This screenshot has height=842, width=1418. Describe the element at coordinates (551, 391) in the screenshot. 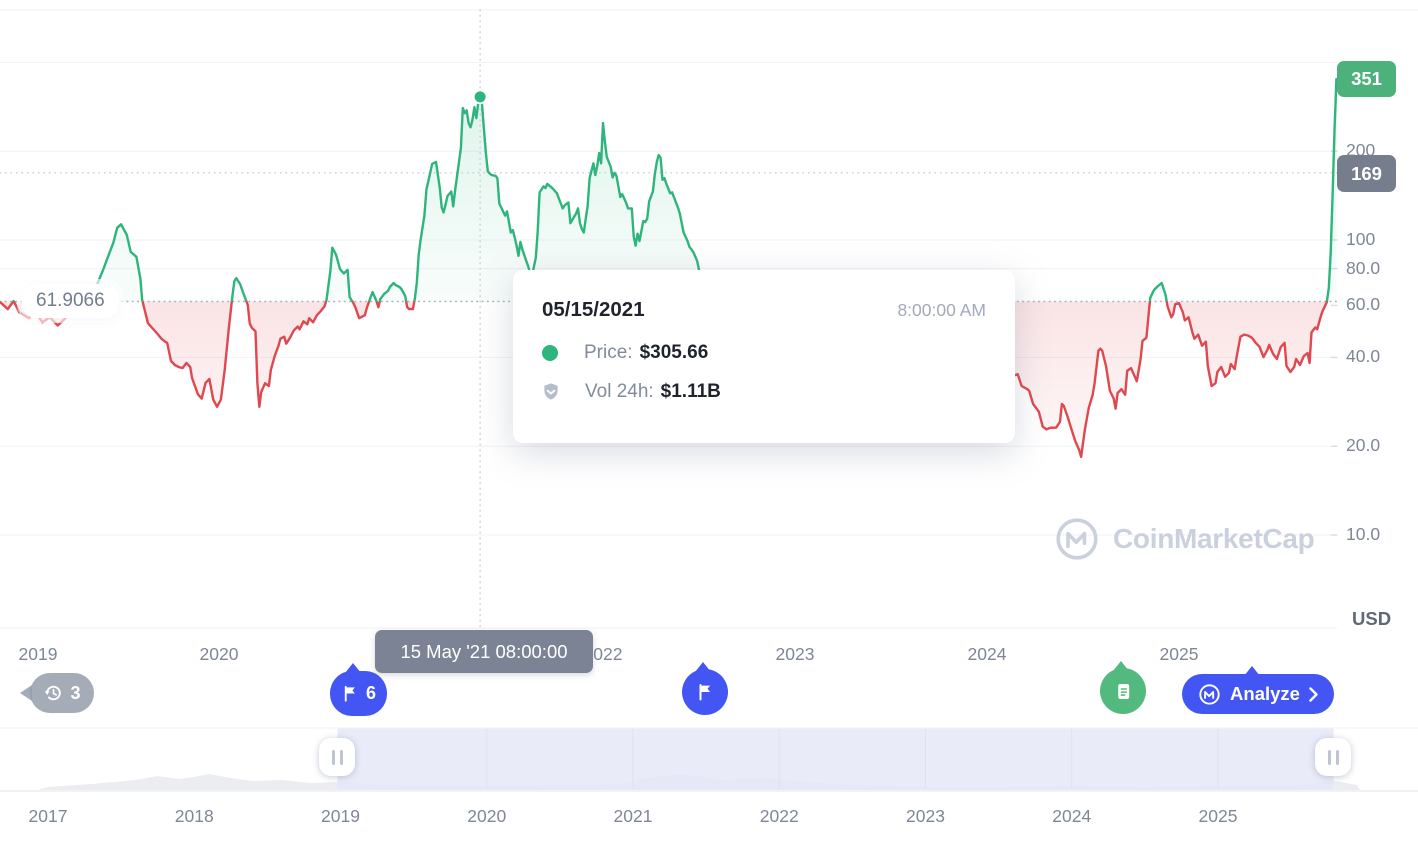

I see `volume-shield-icon` at that location.